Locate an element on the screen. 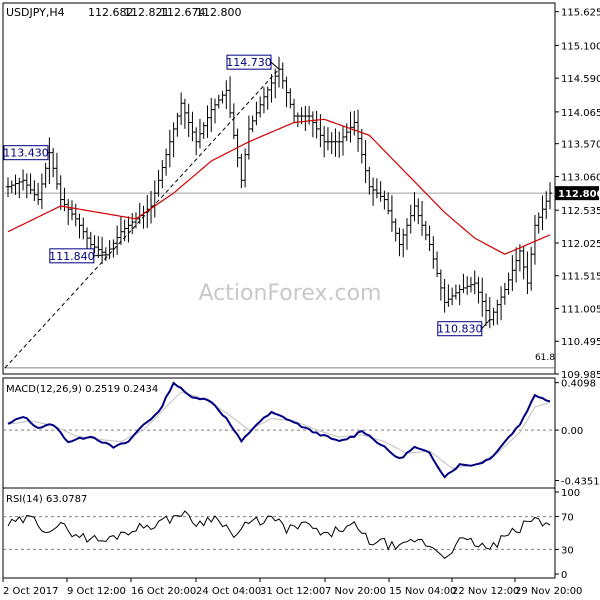 The height and width of the screenshot is (600, 600). x-tick-label: 2 Oct 2017 is located at coordinates (30, 591).